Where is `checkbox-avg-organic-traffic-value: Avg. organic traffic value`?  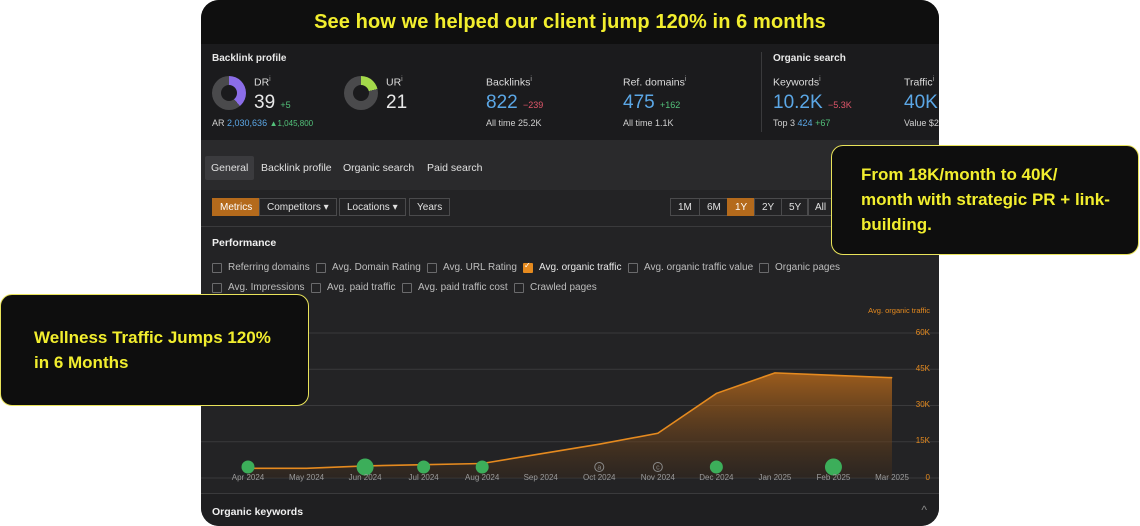 checkbox-avg-organic-traffic-value: Avg. organic traffic value is located at coordinates (690, 267).